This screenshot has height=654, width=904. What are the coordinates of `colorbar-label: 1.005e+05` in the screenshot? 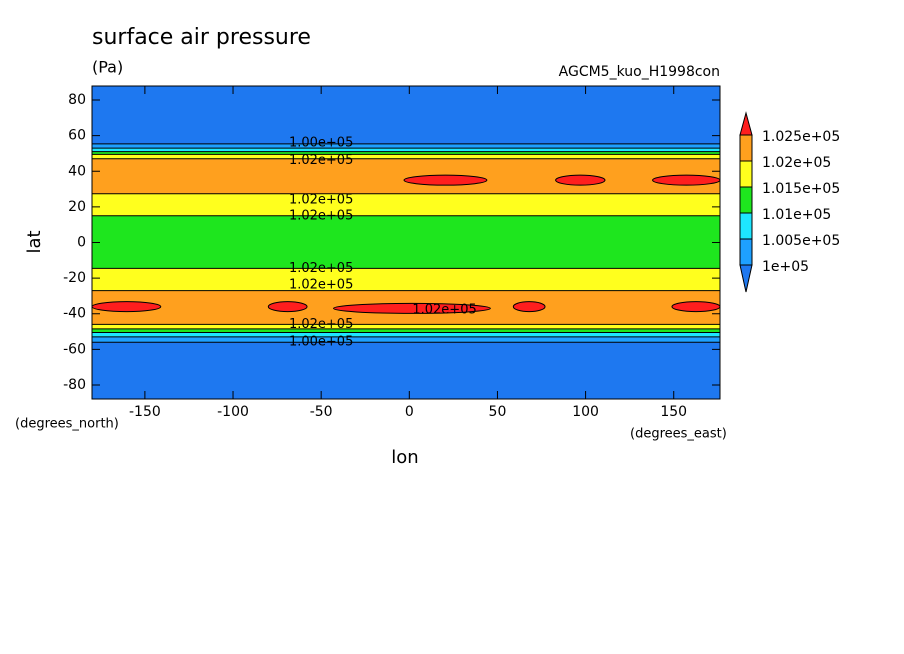 It's located at (801, 241).